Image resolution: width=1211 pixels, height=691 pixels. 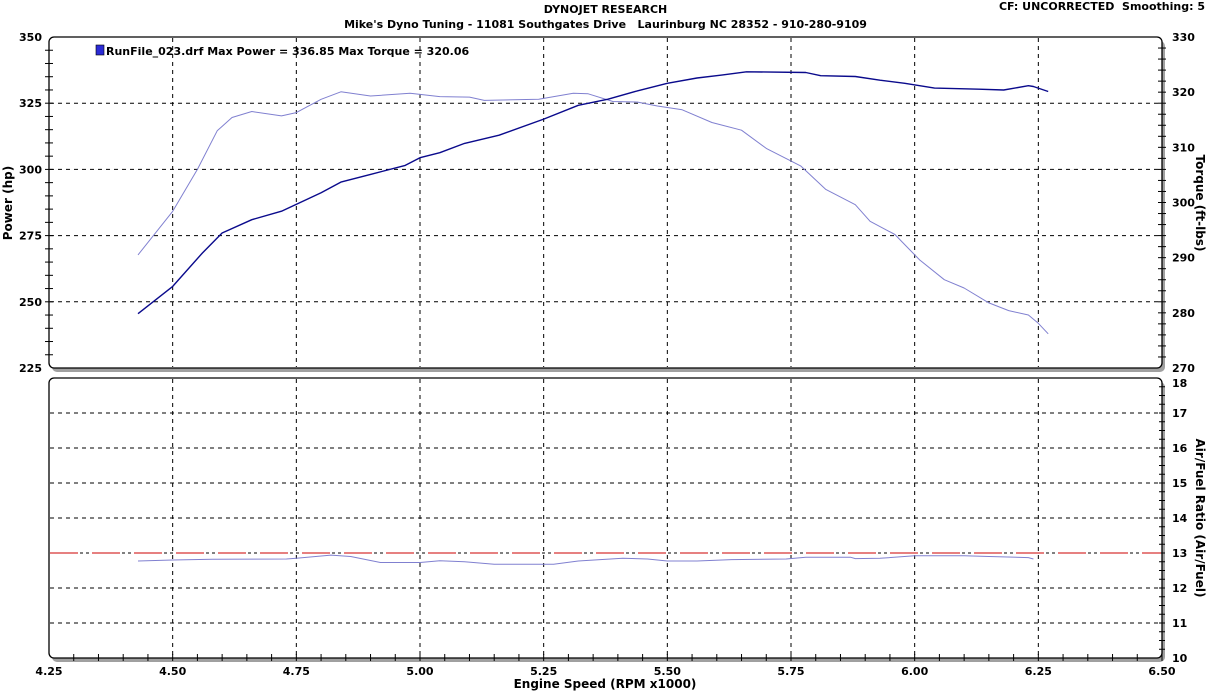 What do you see at coordinates (1183, 258) in the screenshot?
I see `torque-tick-label: 290` at bounding box center [1183, 258].